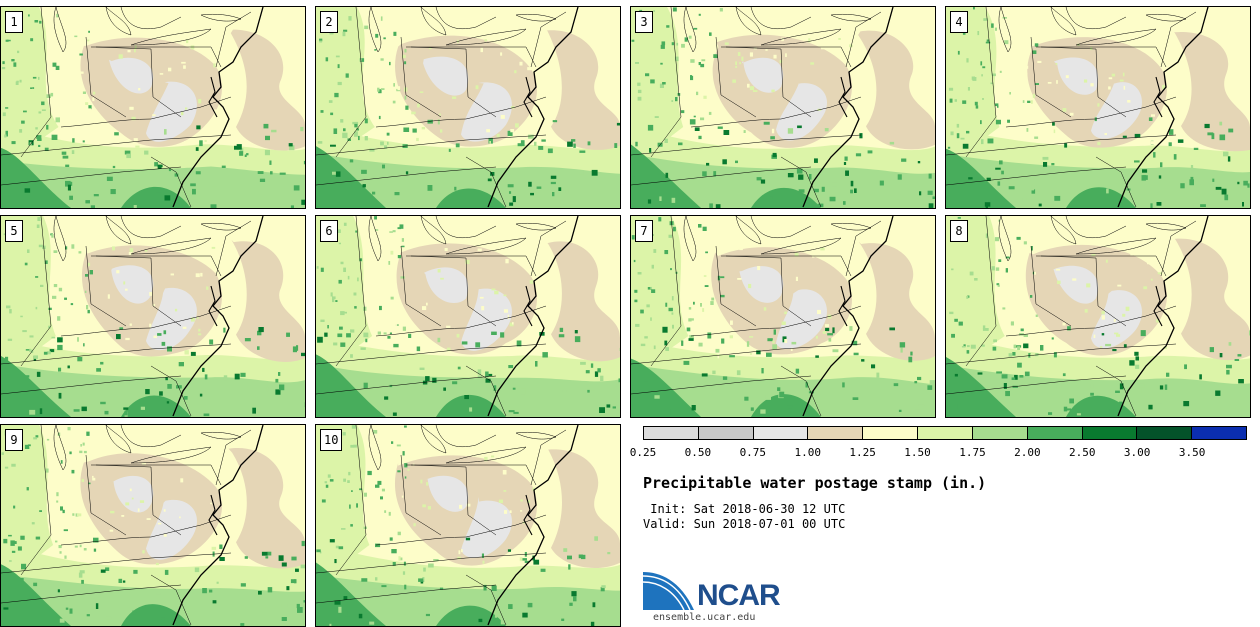  I want to click on colorbar-tick-label: 3.50, so click(1192, 452).